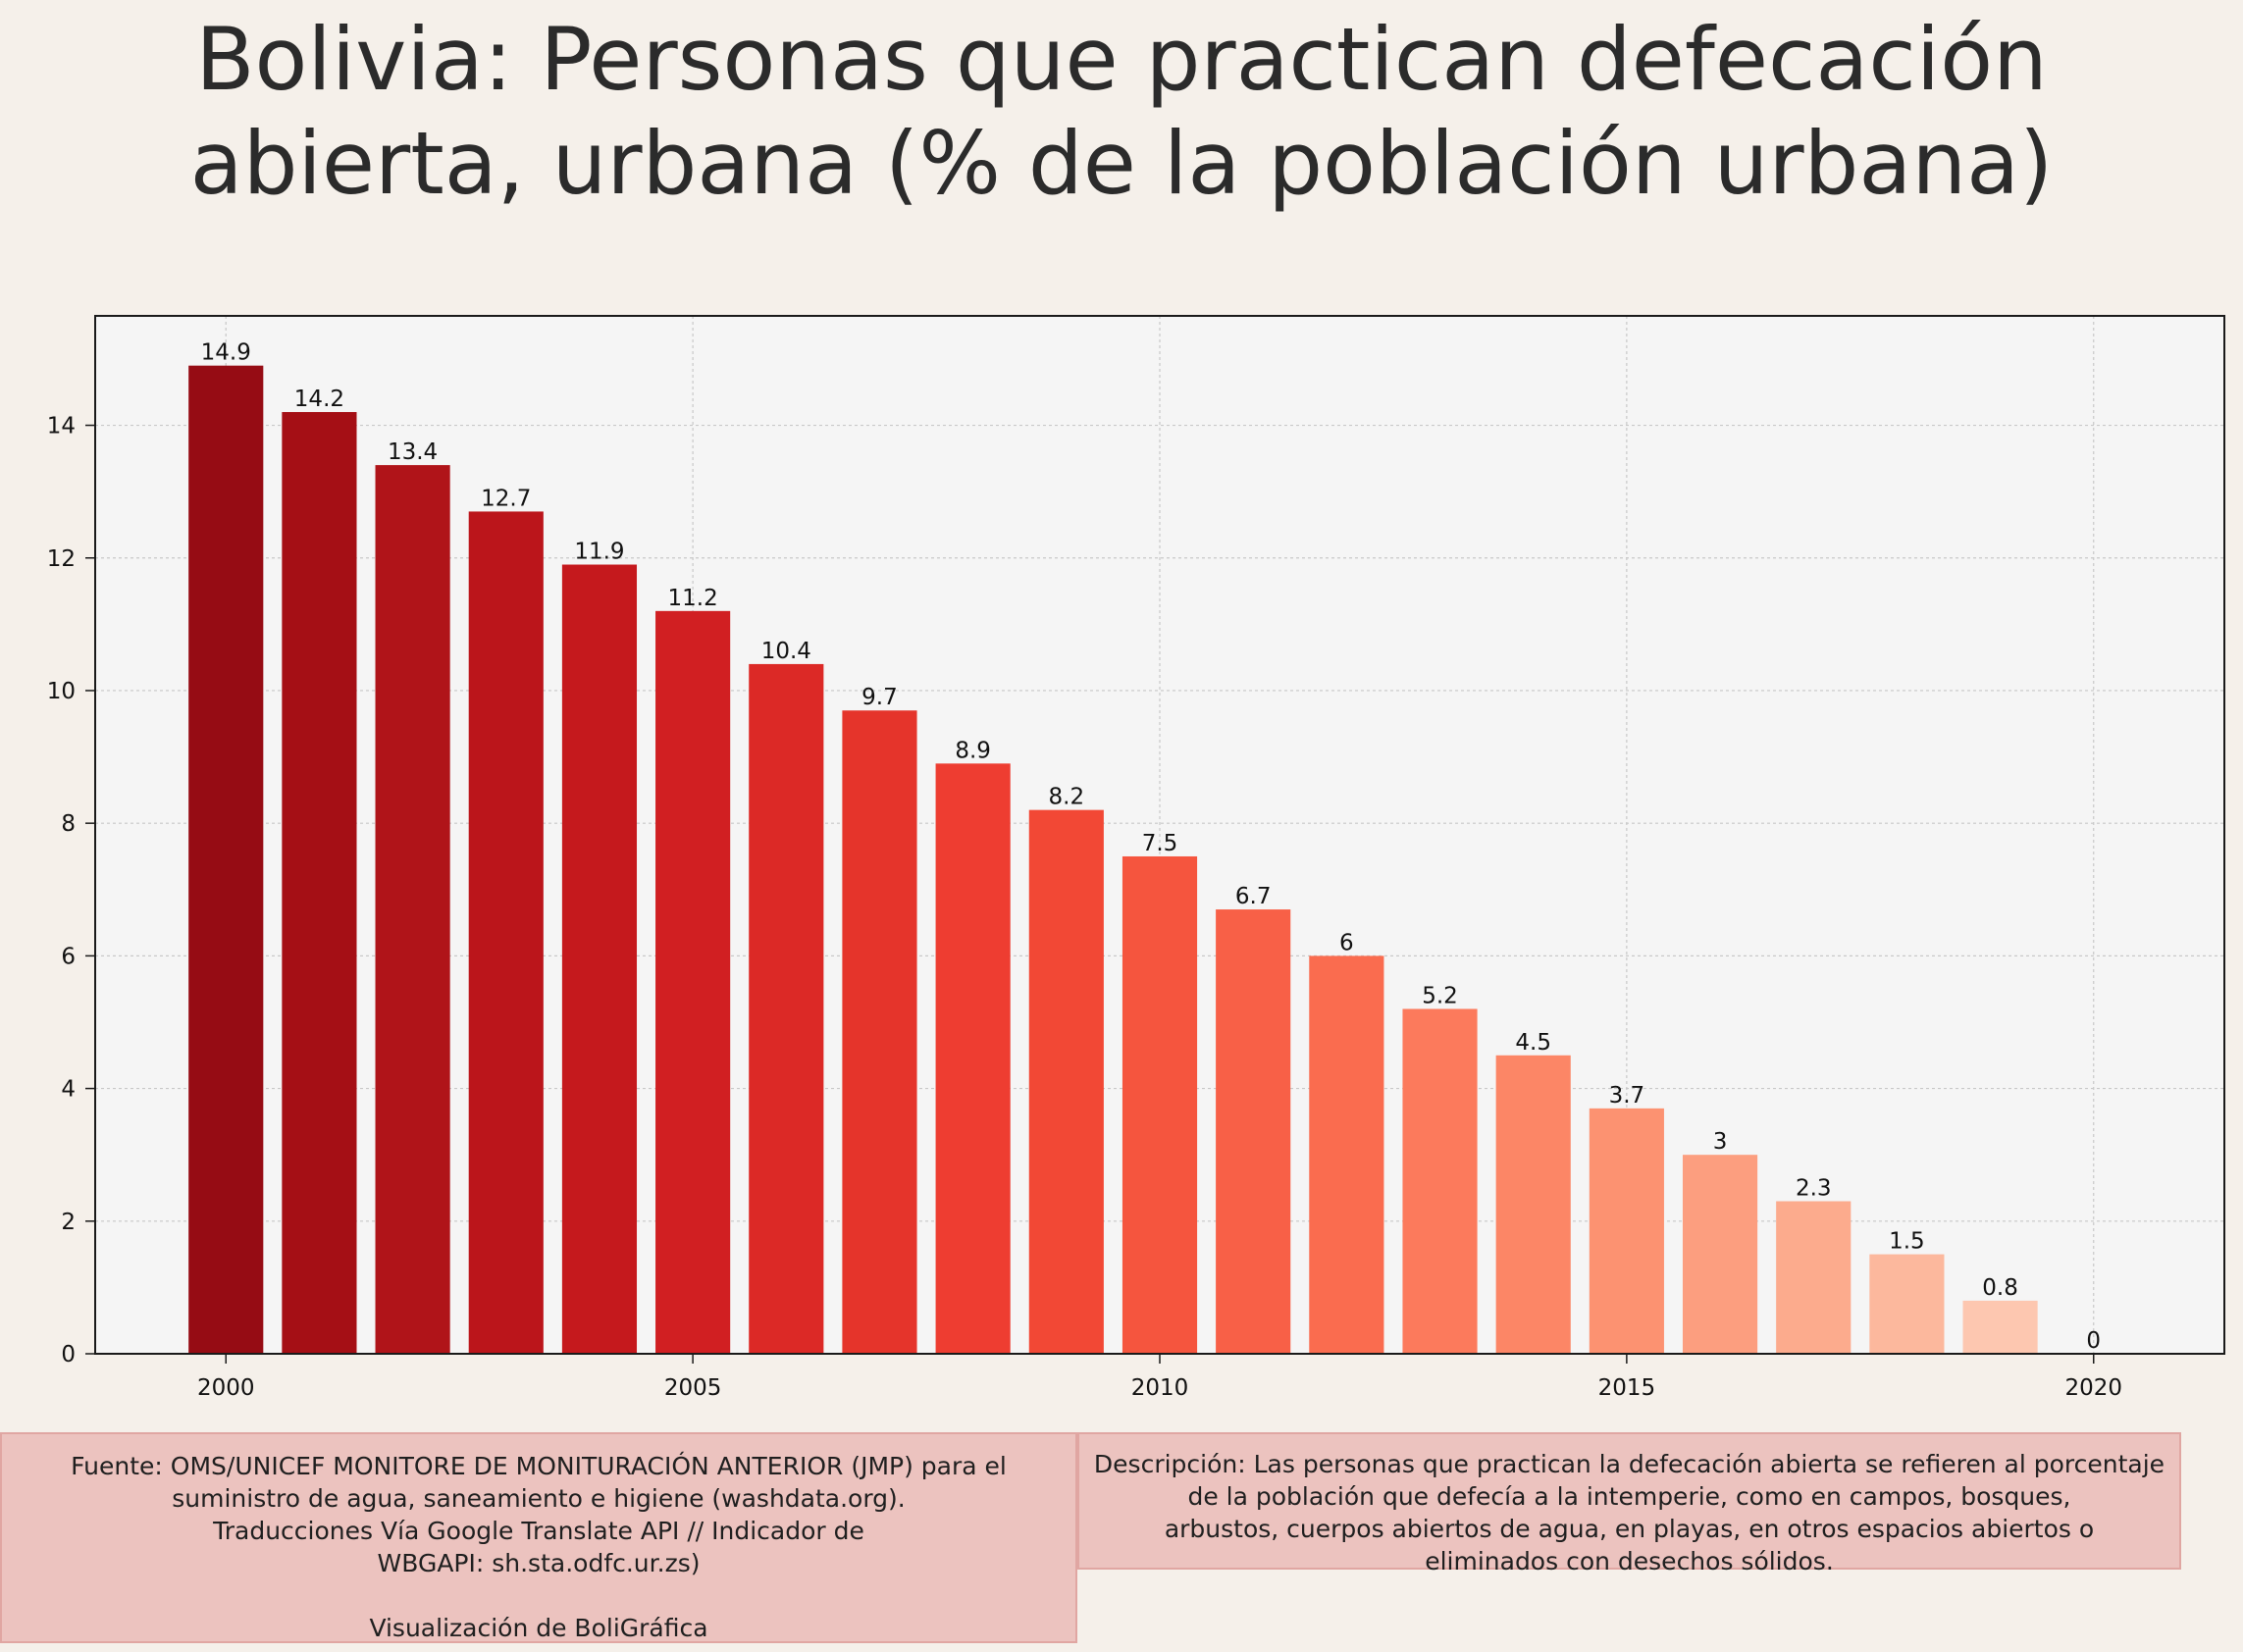  What do you see at coordinates (68, 1222) in the screenshot?
I see `y-tick-label: 2` at bounding box center [68, 1222].